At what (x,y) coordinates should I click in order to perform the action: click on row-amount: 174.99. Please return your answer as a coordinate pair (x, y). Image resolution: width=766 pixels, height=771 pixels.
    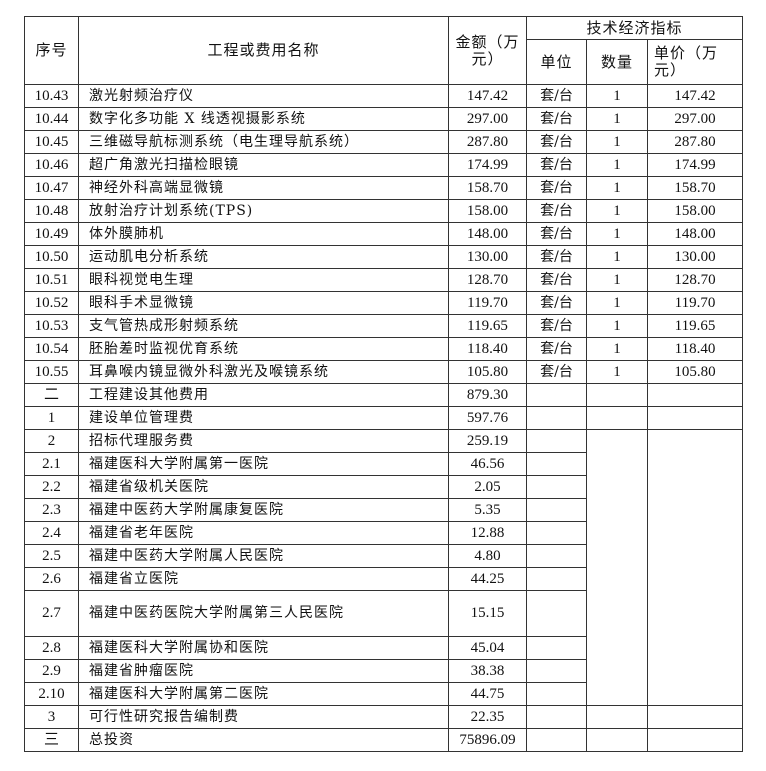
    Looking at the image, I should click on (487, 165).